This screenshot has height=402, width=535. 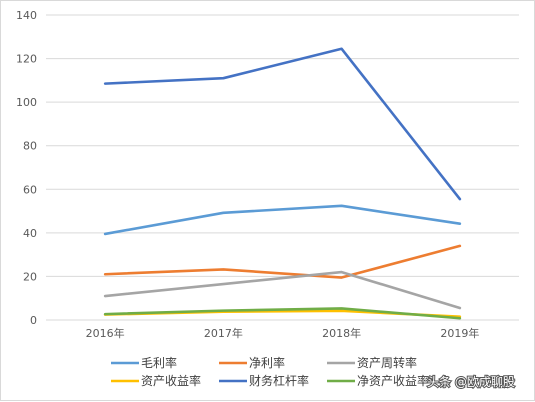 What do you see at coordinates (267, 362) in the screenshot?
I see `legend-label: 净利率` at bounding box center [267, 362].